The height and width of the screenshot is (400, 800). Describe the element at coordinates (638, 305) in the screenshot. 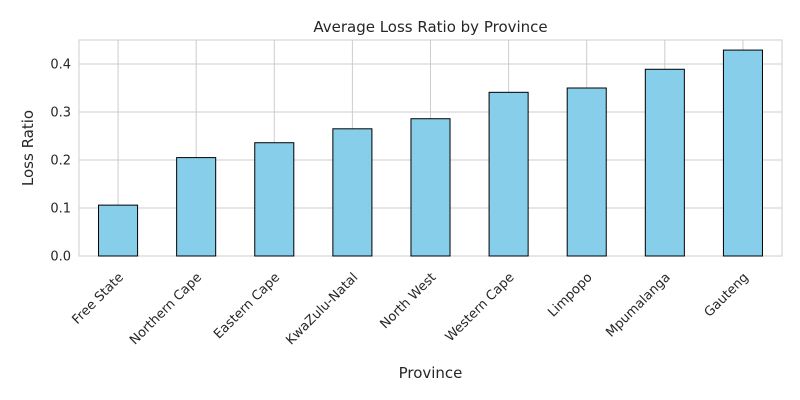

I see `x-tick-label: Mpumalanga` at that location.